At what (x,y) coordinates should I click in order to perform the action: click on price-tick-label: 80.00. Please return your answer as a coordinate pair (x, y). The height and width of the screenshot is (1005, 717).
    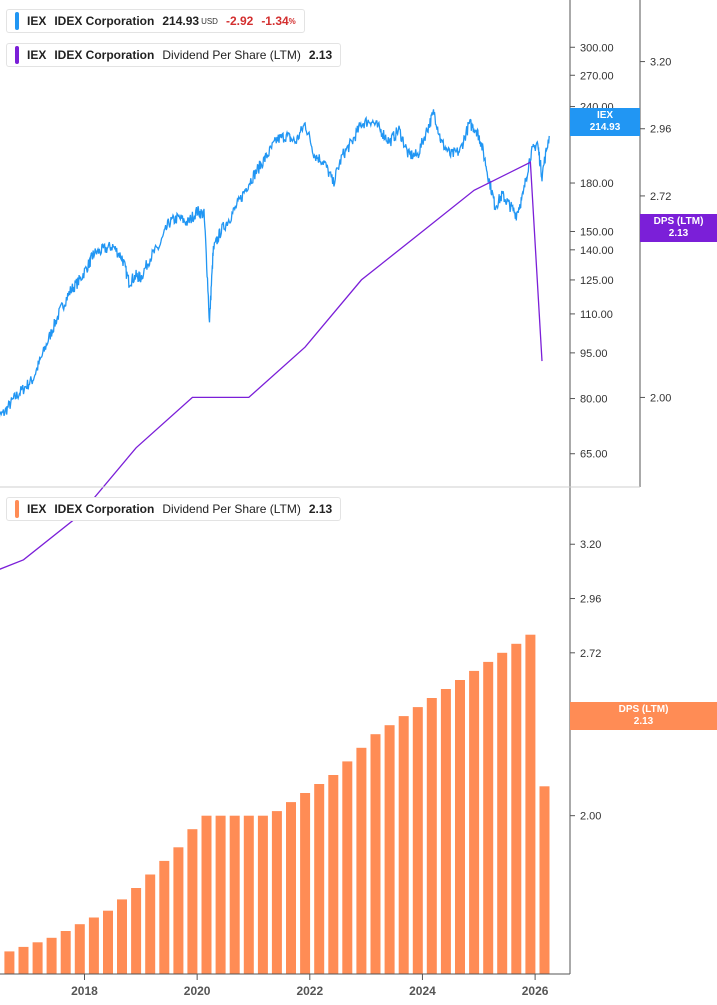
    Looking at the image, I should click on (594, 400).